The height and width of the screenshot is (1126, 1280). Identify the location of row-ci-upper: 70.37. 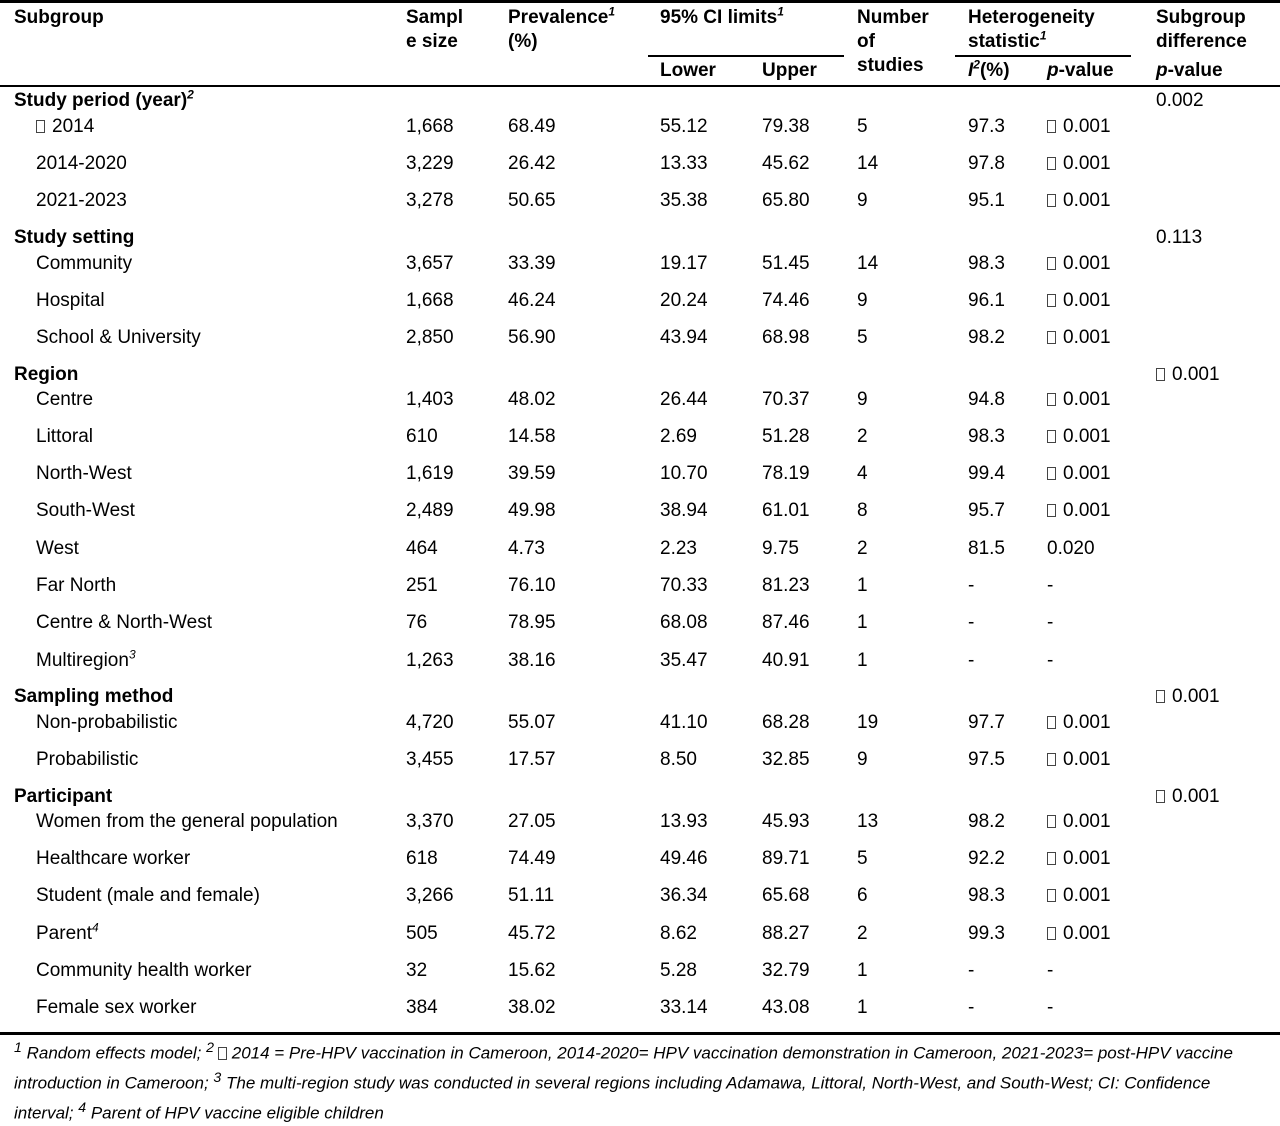
(786, 399).